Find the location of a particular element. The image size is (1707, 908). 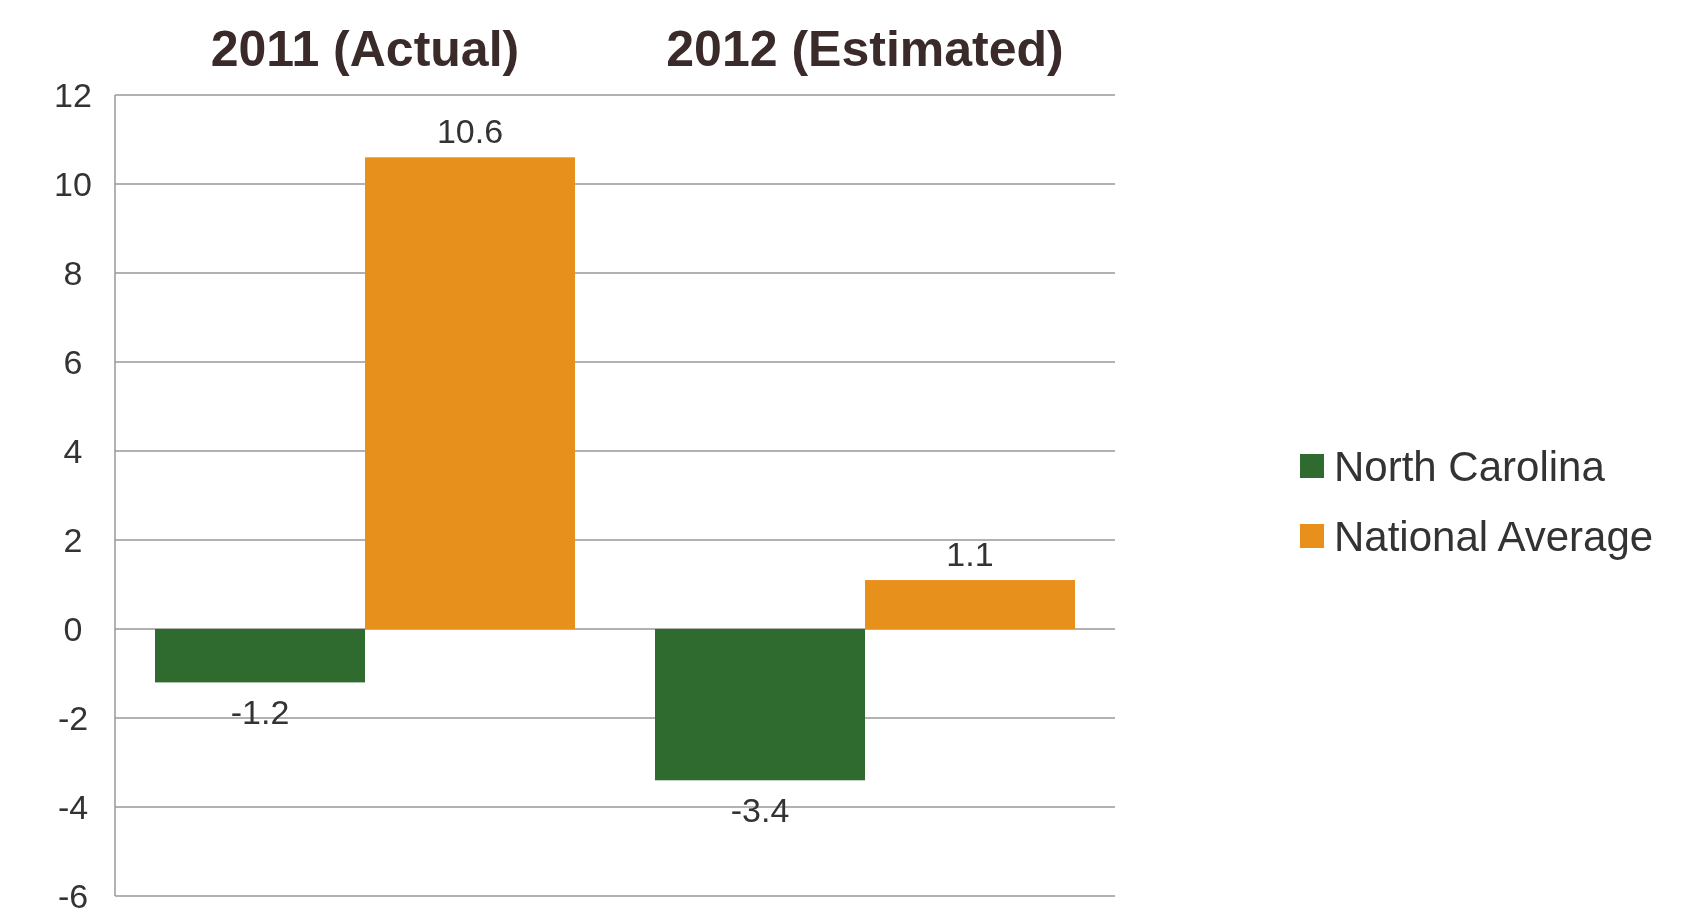

legend-label: North Carolina is located at coordinates (1470, 466).